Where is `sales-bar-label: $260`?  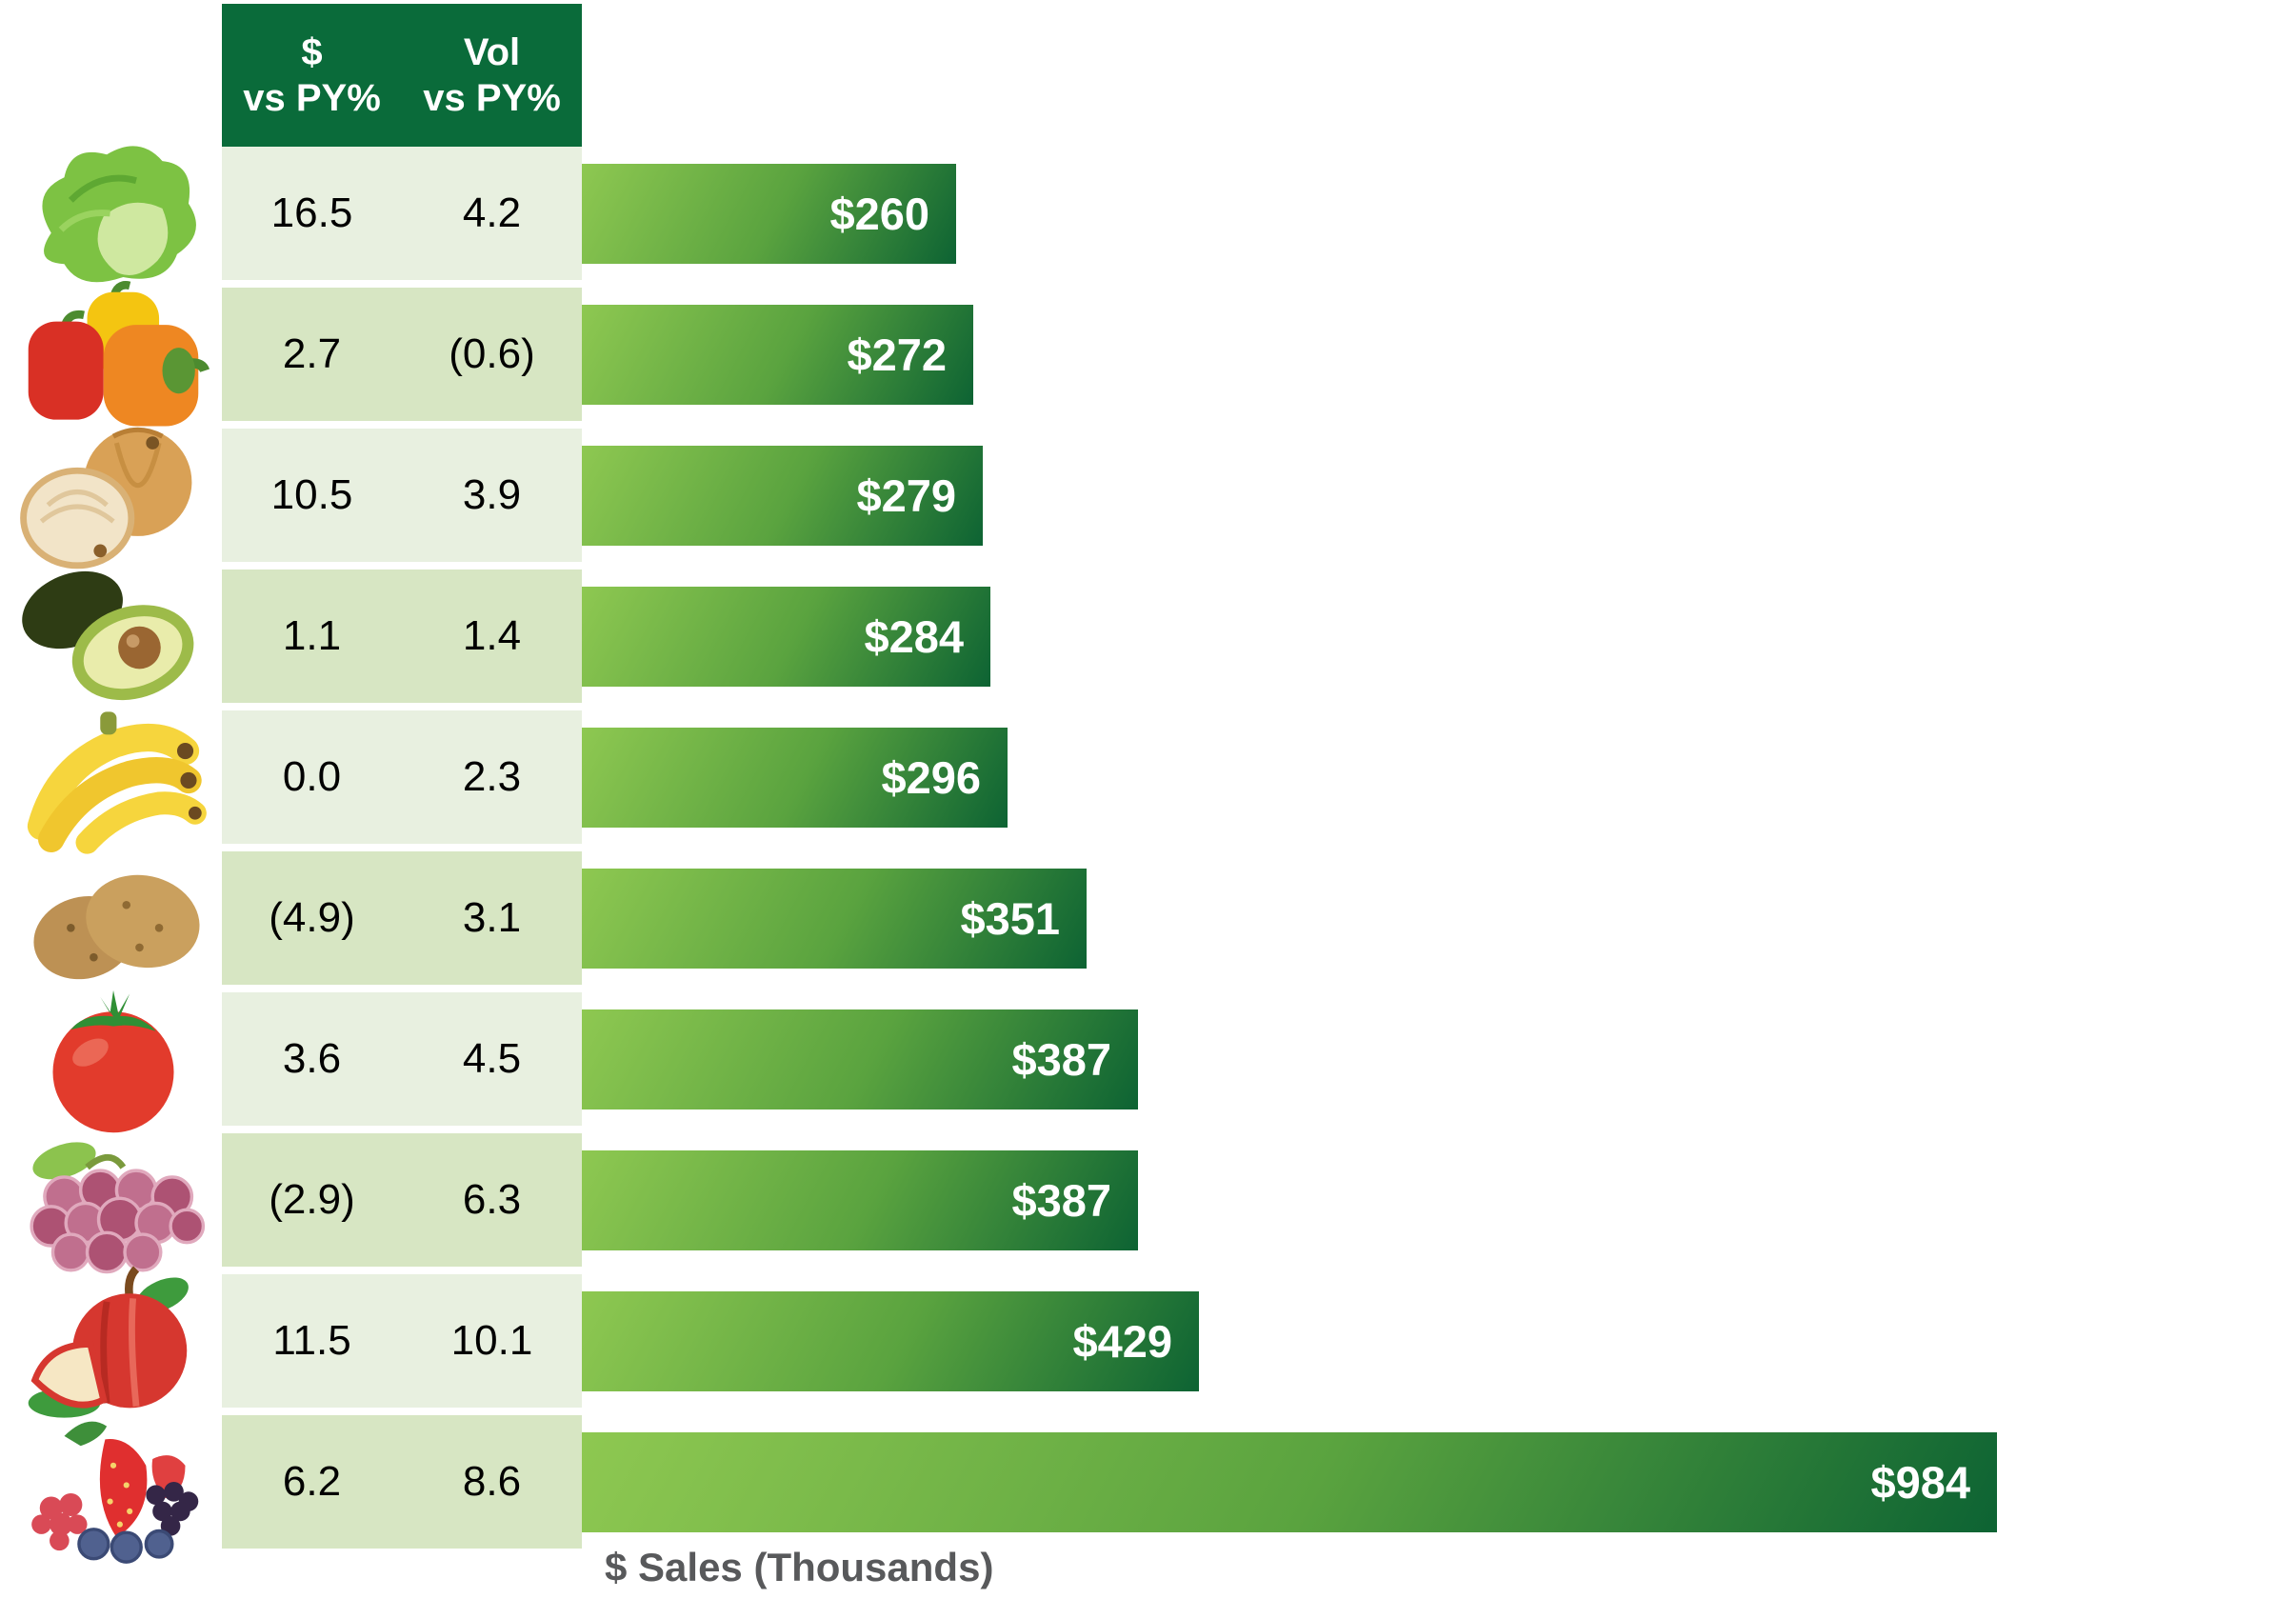 sales-bar-label: $260 is located at coordinates (879, 214).